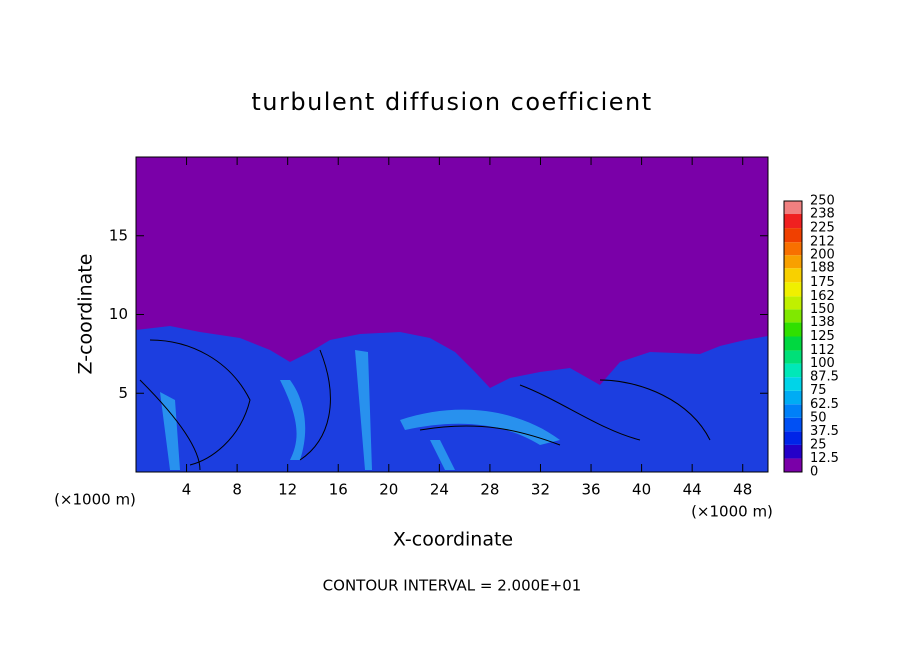 The image size is (904, 654). Describe the element at coordinates (95, 500) in the screenshot. I see `y-unit-label: (×1000 m)` at that location.